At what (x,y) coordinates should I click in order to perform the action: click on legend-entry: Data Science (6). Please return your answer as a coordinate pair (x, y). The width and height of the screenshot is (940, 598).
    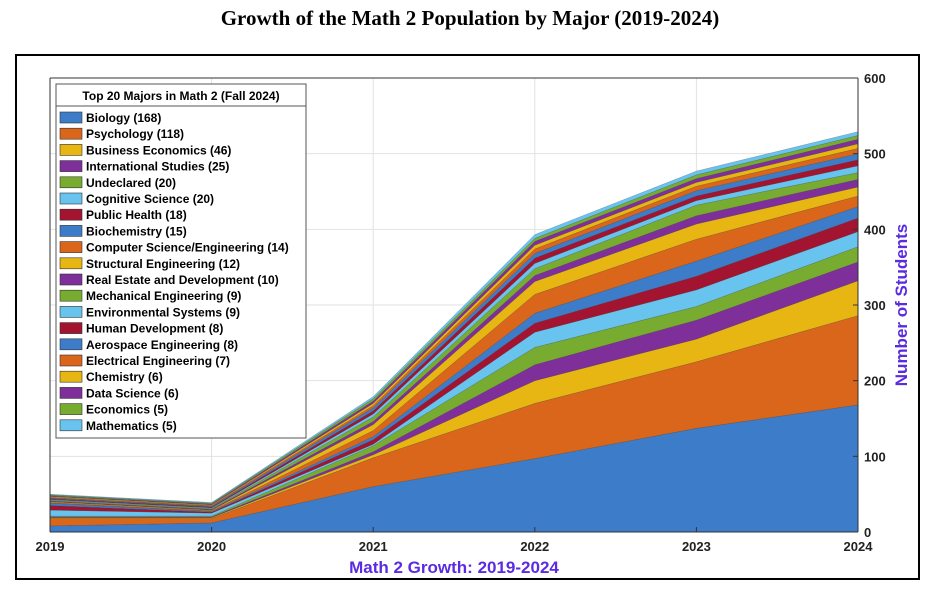
    Looking at the image, I should click on (132, 393).